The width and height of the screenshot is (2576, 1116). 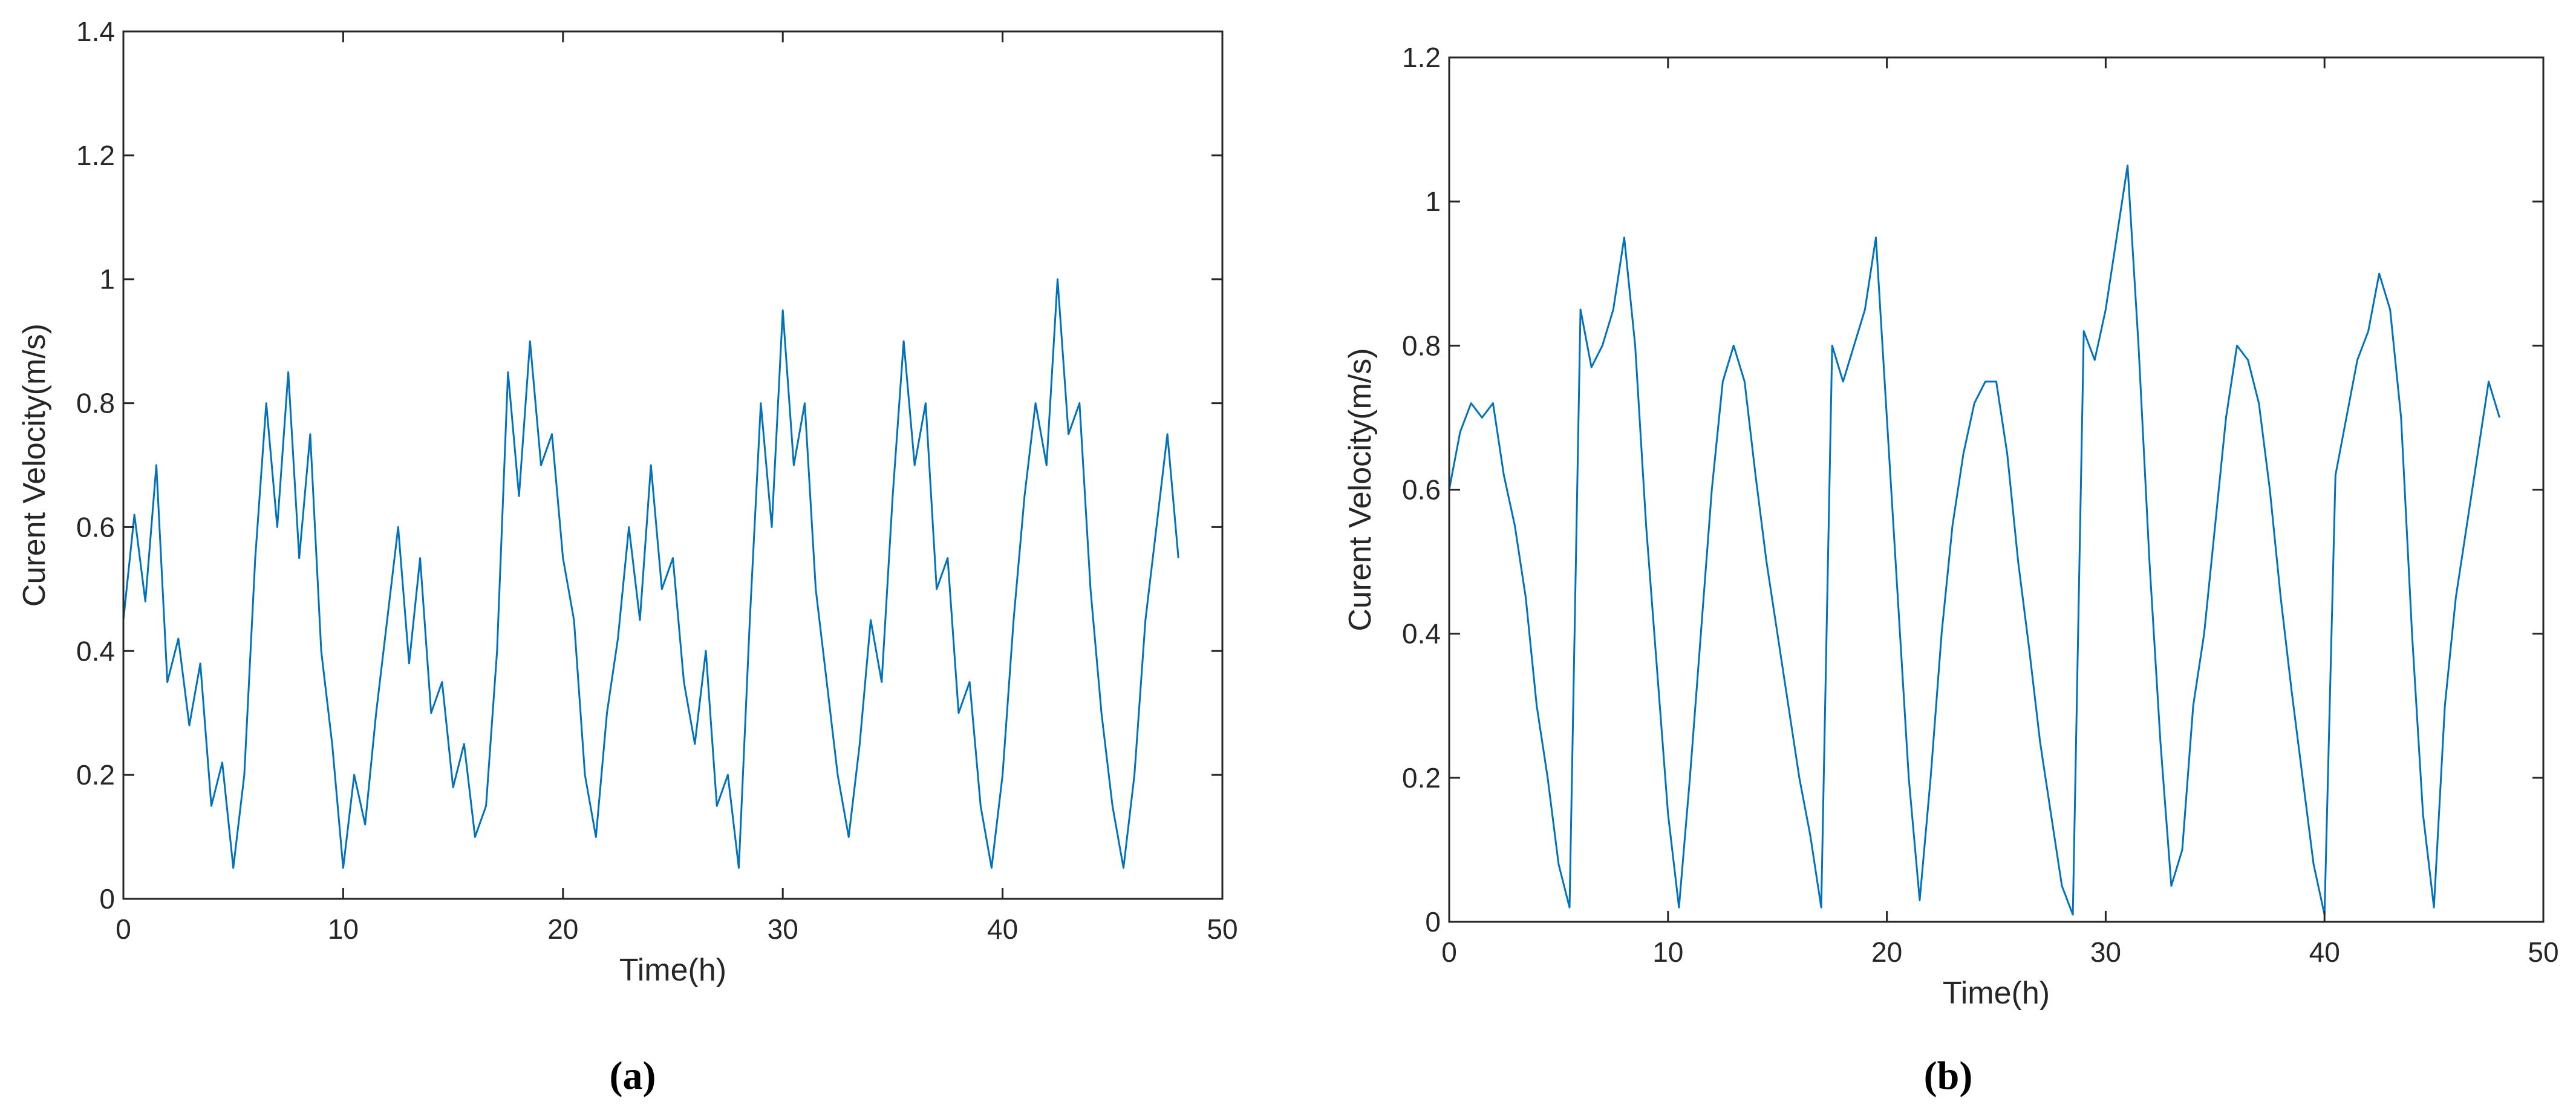 I want to click on caption: (b), so click(x=1948, y=1076).